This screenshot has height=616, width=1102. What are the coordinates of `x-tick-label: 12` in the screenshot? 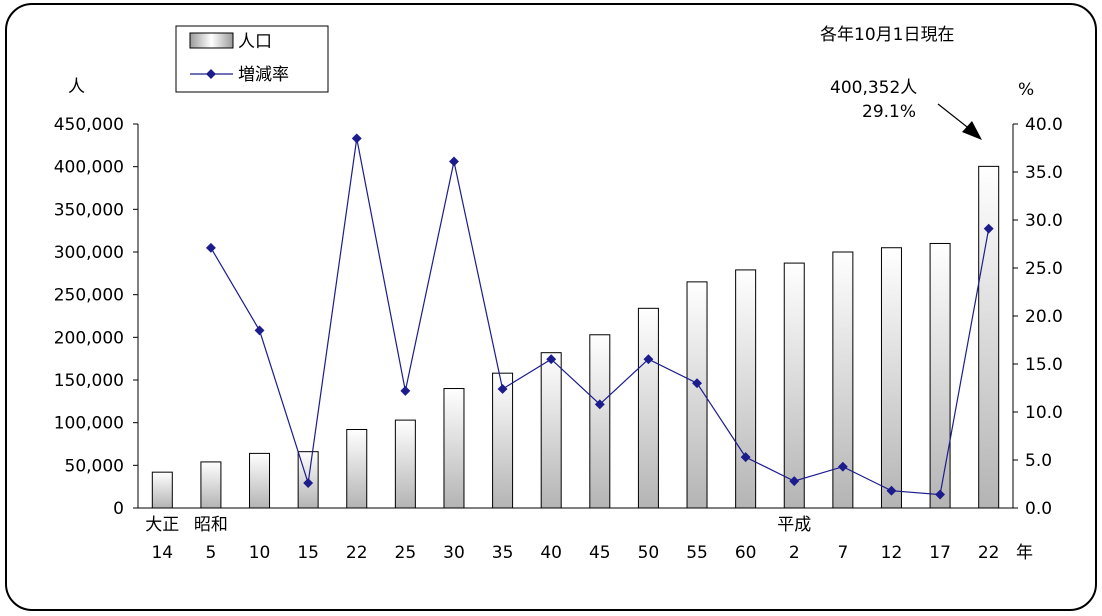 It's located at (892, 553).